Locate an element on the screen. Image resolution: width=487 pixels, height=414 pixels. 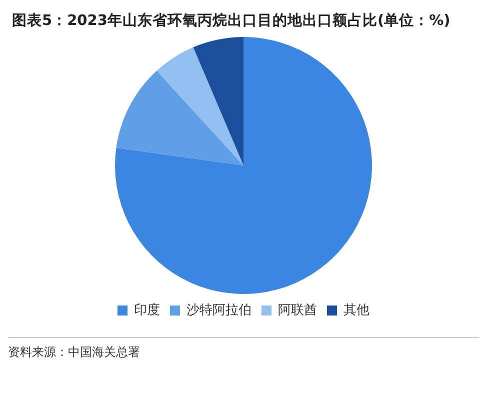
legend-label: 其他 is located at coordinates (357, 310).